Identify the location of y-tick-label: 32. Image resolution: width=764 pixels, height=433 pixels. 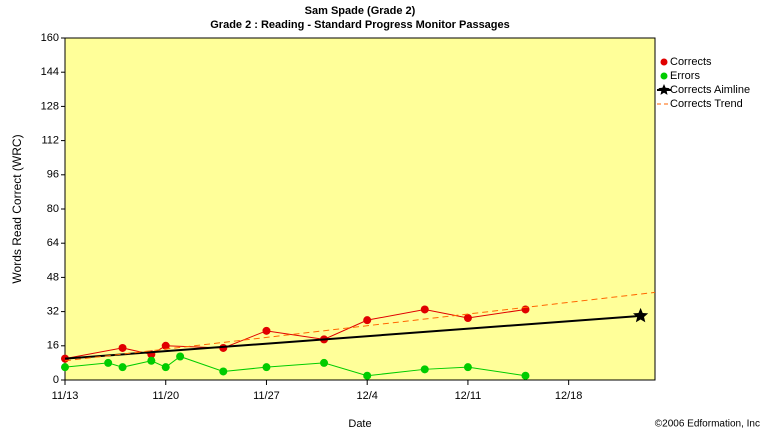
(53, 312).